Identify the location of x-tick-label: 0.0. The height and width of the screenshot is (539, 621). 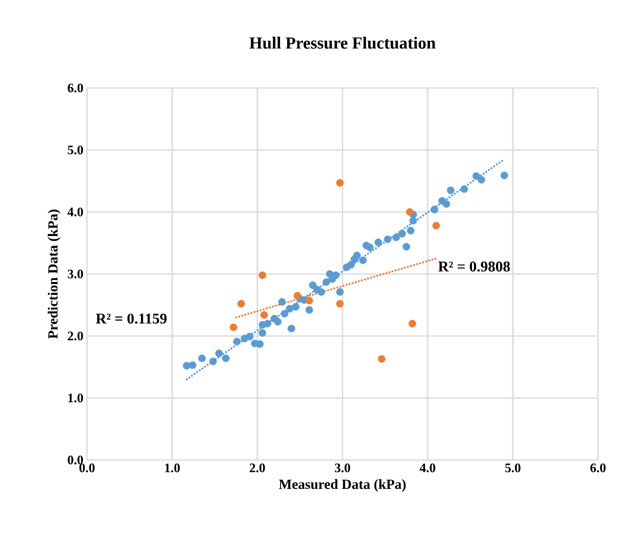
(87, 468).